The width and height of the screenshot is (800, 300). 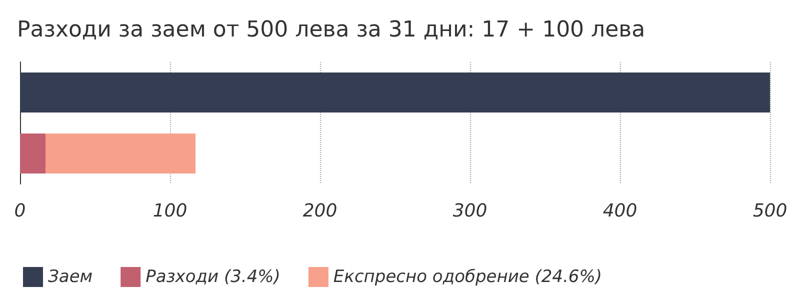 What do you see at coordinates (467, 277) in the screenshot?
I see `legend-label: Експресно одобрение (24.6%)` at bounding box center [467, 277].